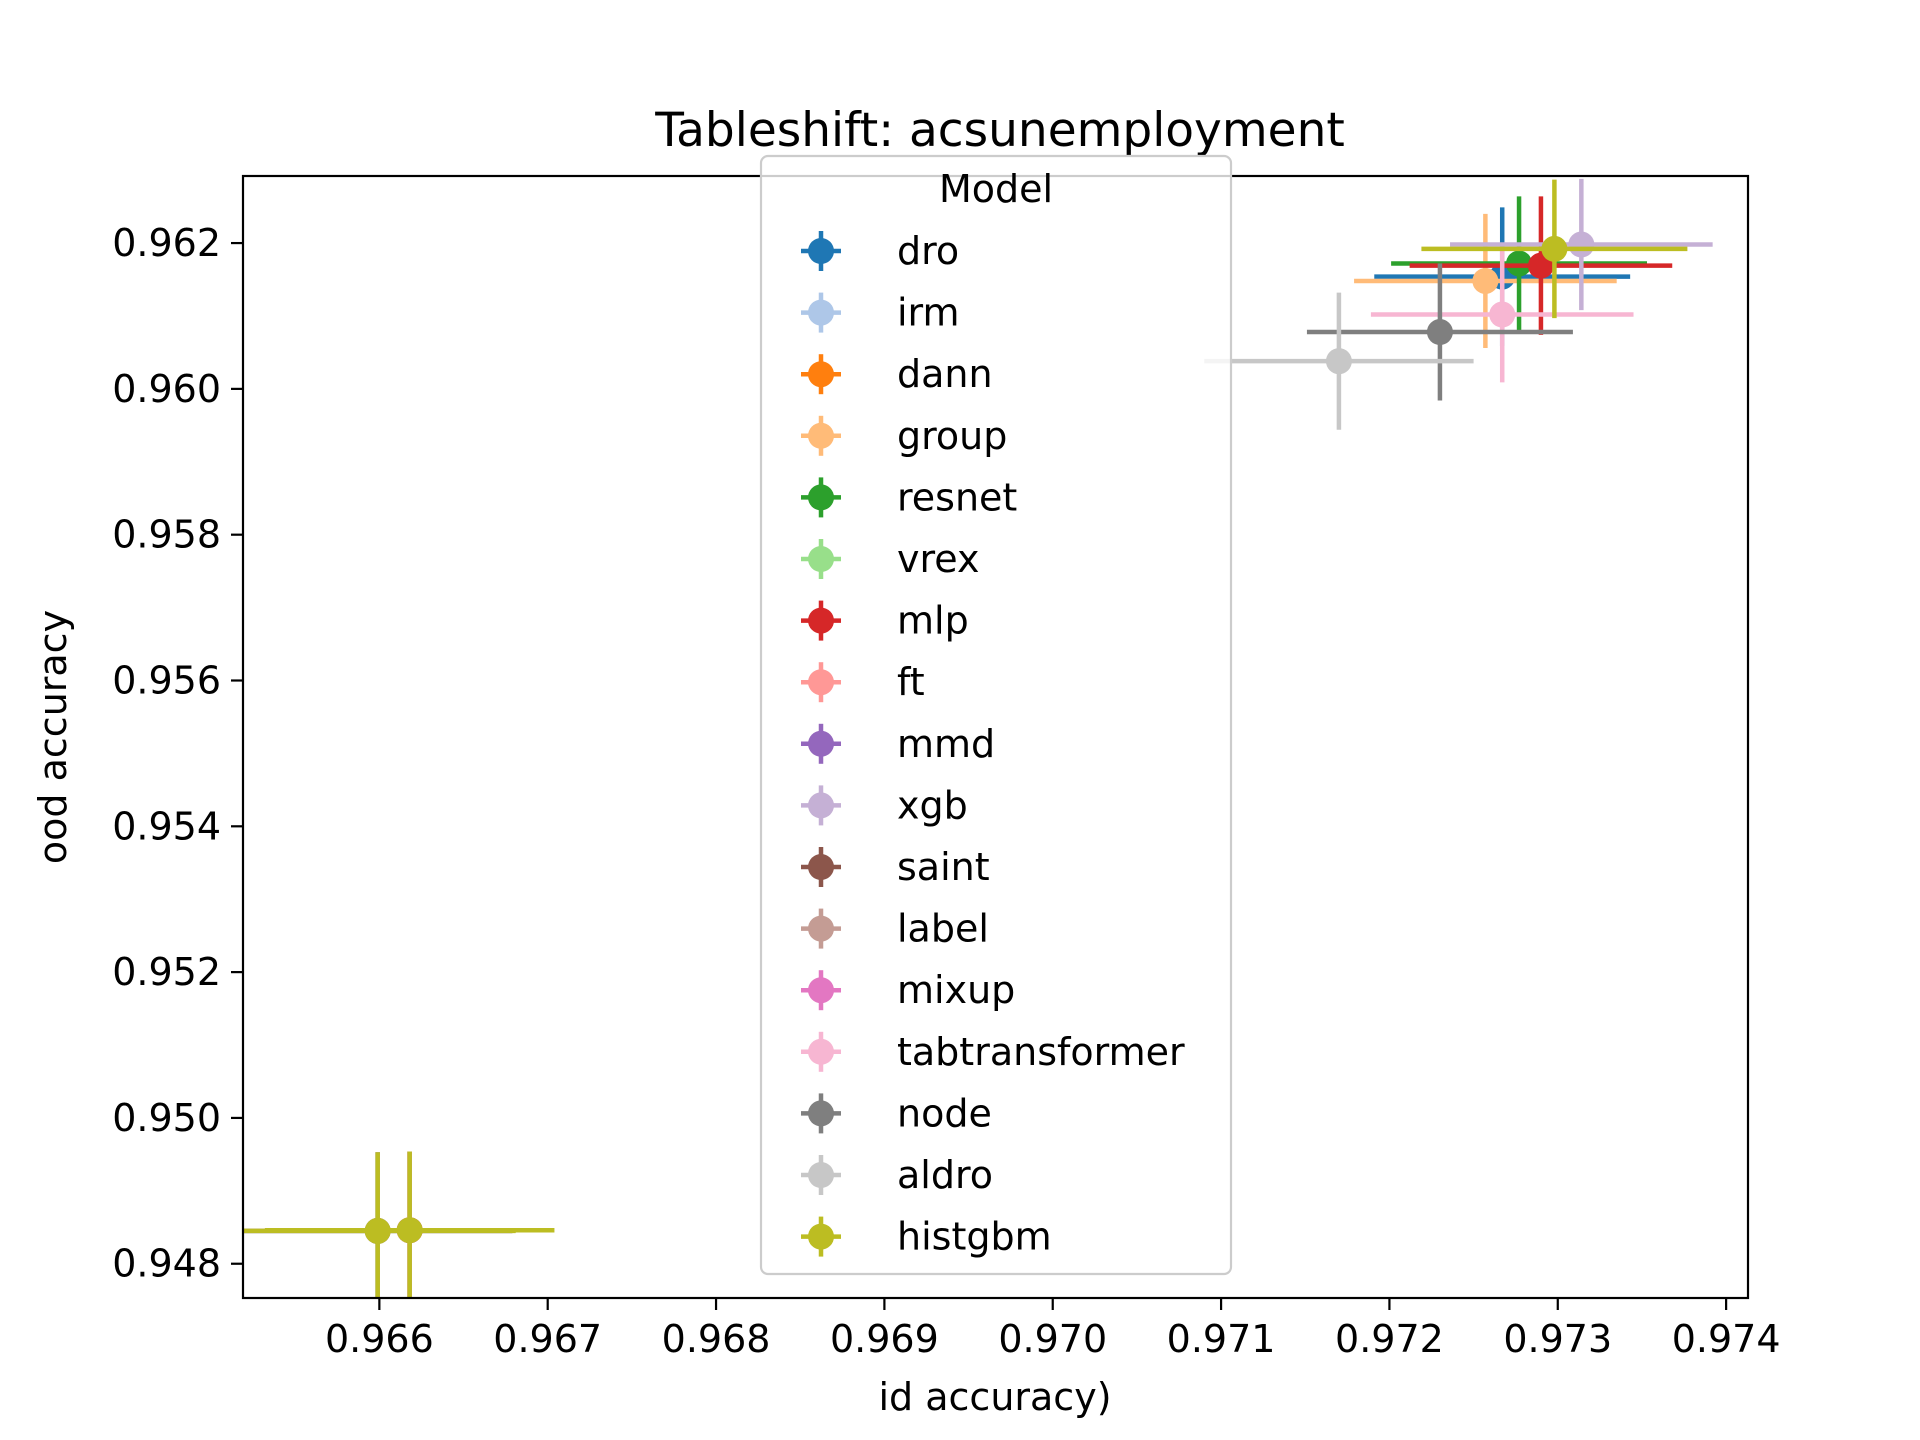 The width and height of the screenshot is (1920, 1440). What do you see at coordinates (974, 1237) in the screenshot?
I see `legend-label: histgbm` at bounding box center [974, 1237].